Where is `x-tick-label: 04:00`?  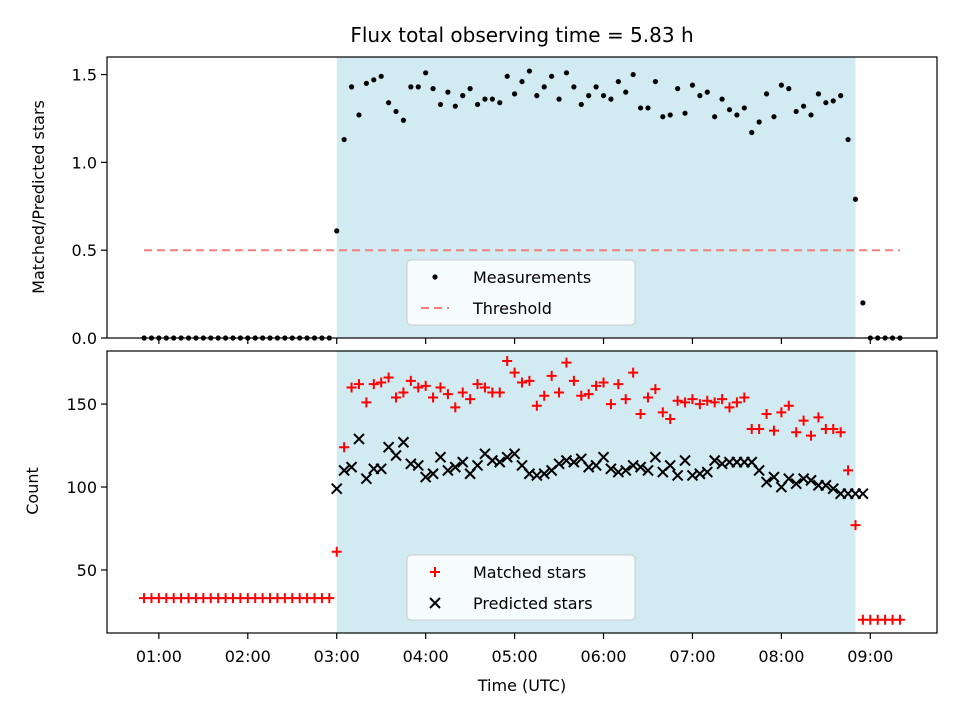 x-tick-label: 04:00 is located at coordinates (426, 656).